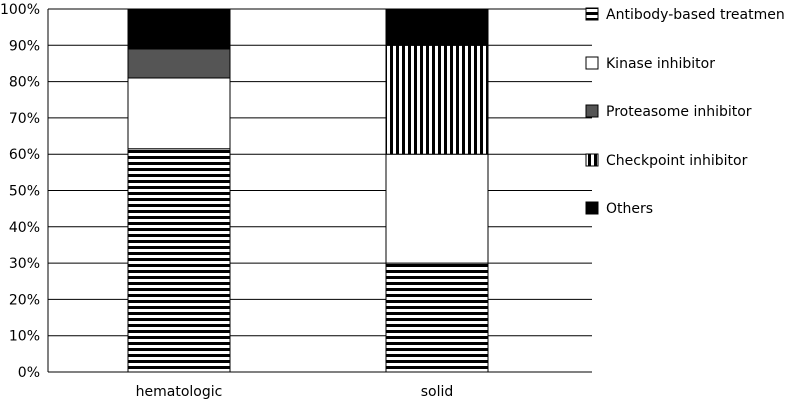 Image resolution: width=785 pixels, height=401 pixels. What do you see at coordinates (20, 10) in the screenshot?
I see `y-tick-label: 100%` at bounding box center [20, 10].